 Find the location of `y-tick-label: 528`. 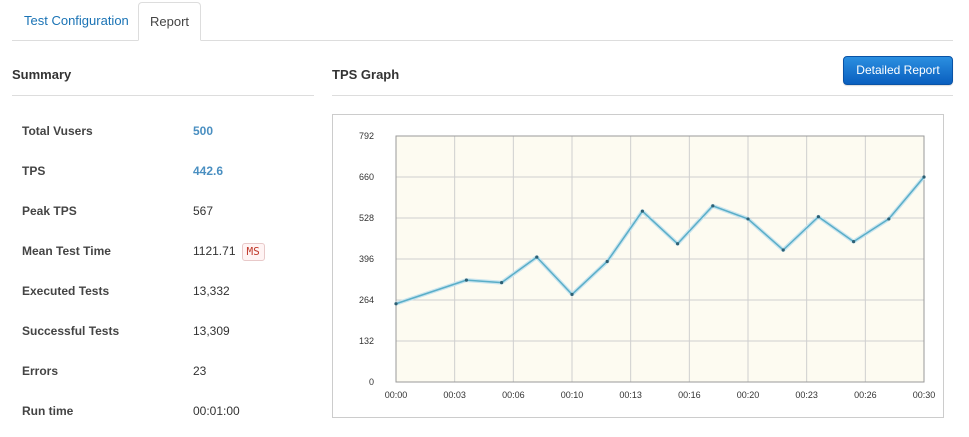

y-tick-label: 528 is located at coordinates (366, 218).